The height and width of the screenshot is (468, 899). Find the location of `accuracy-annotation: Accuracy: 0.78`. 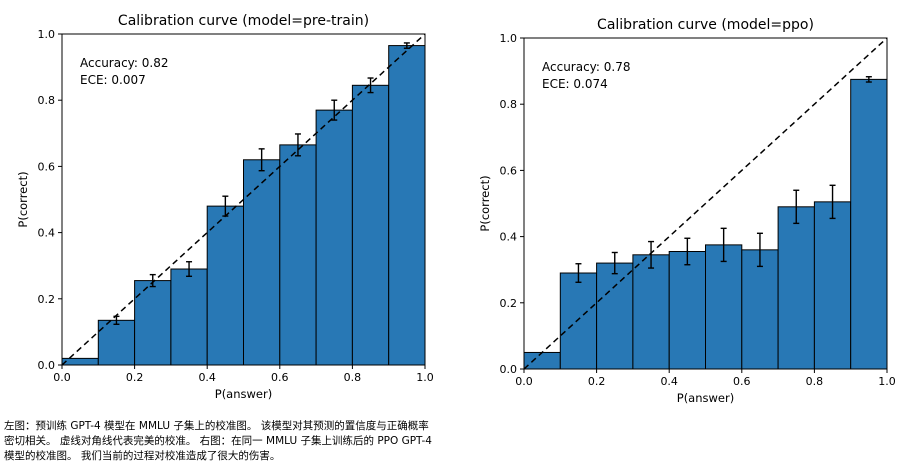

accuracy-annotation: Accuracy: 0.78 is located at coordinates (586, 67).